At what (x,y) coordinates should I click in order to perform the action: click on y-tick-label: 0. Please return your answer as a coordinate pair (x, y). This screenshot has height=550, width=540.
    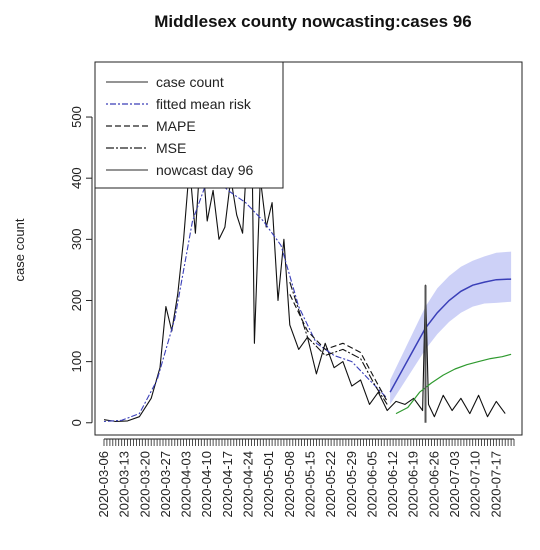
    Looking at the image, I should click on (76, 422).